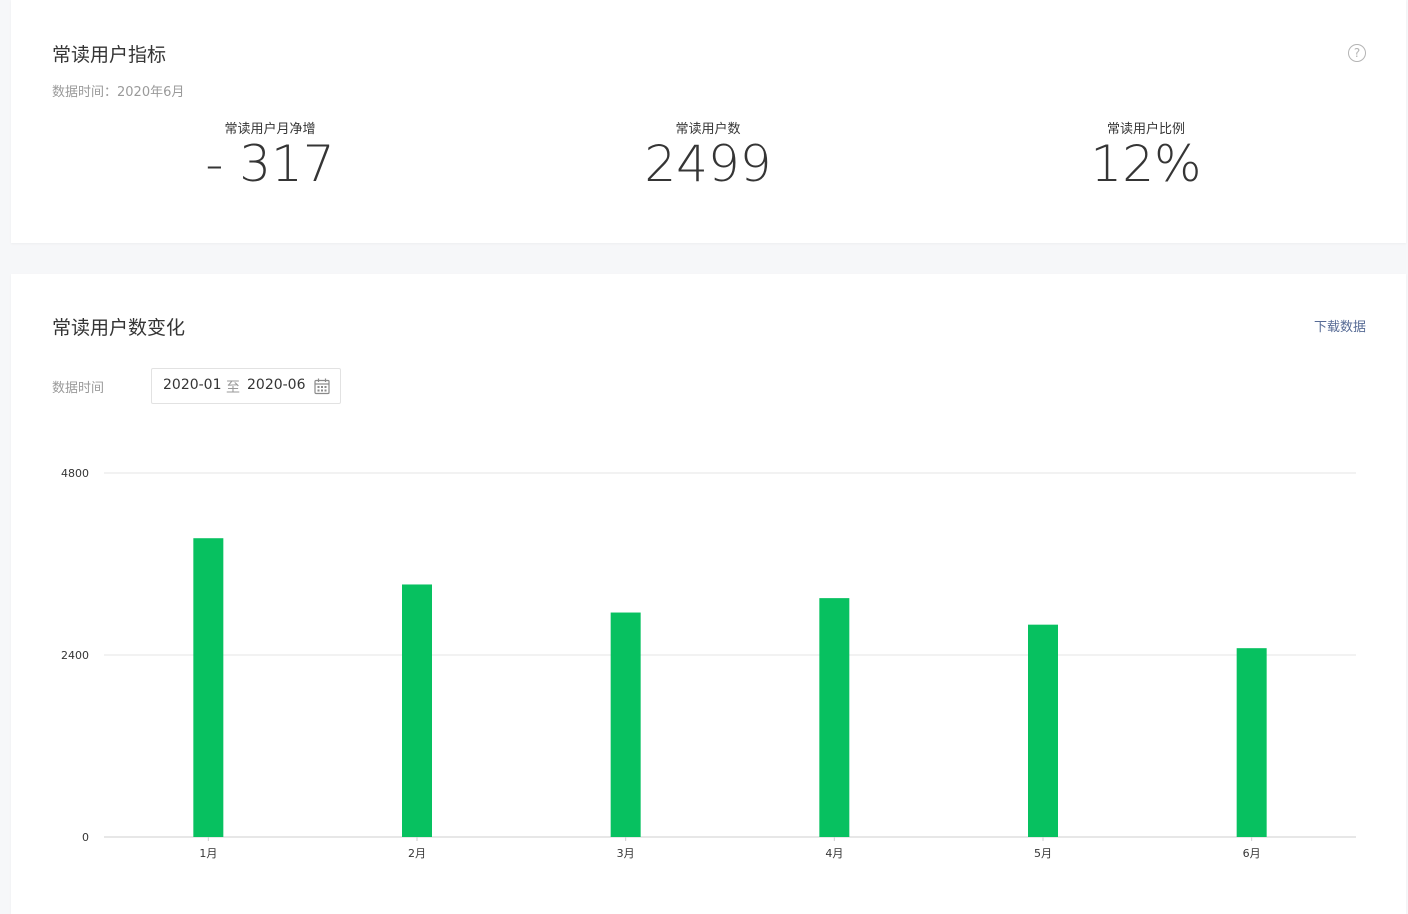 The height and width of the screenshot is (914, 1408). What do you see at coordinates (75, 473) in the screenshot?
I see `y-tick-label: 4800` at bounding box center [75, 473].